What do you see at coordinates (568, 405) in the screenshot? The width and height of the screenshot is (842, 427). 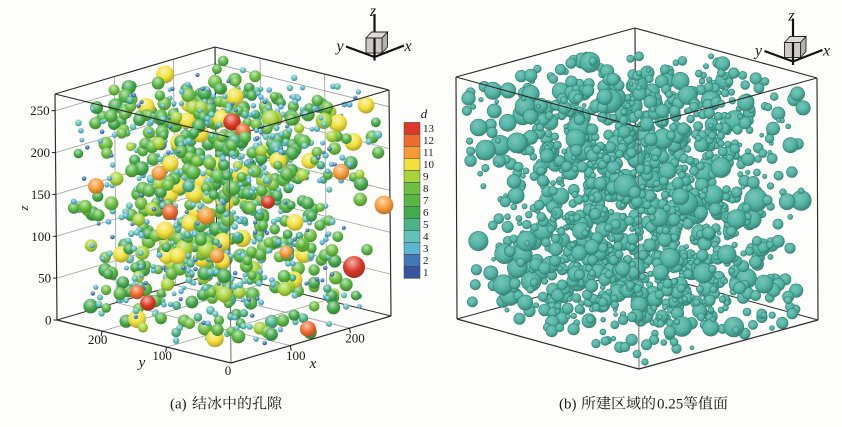 I see `svg-text: (b)` at bounding box center [568, 405].